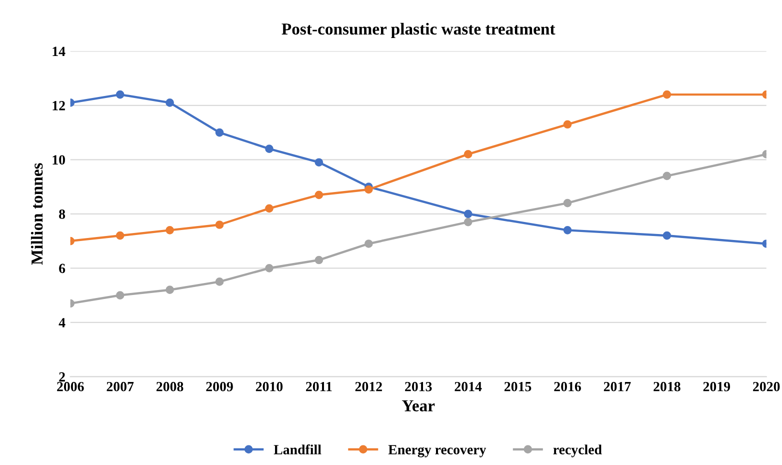  What do you see at coordinates (170, 387) in the screenshot?
I see `x-tick-label: 2008` at bounding box center [170, 387].